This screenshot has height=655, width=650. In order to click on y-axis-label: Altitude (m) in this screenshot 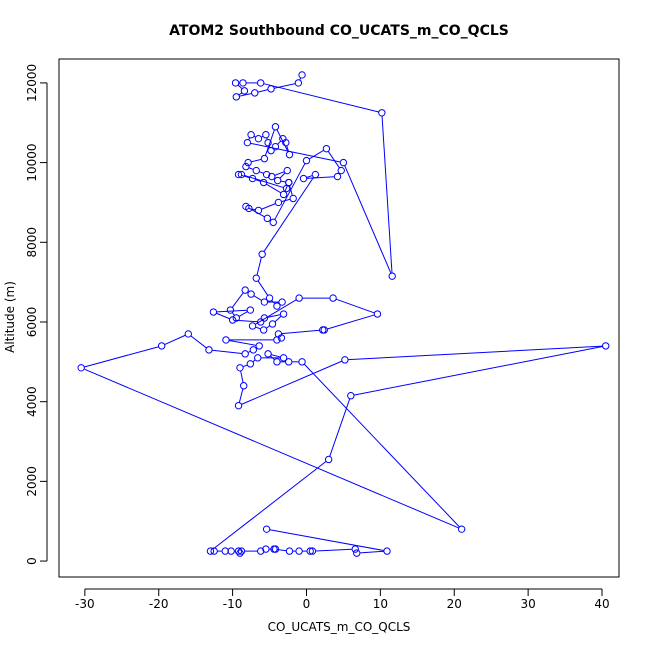, I will do `click(10, 317)`.